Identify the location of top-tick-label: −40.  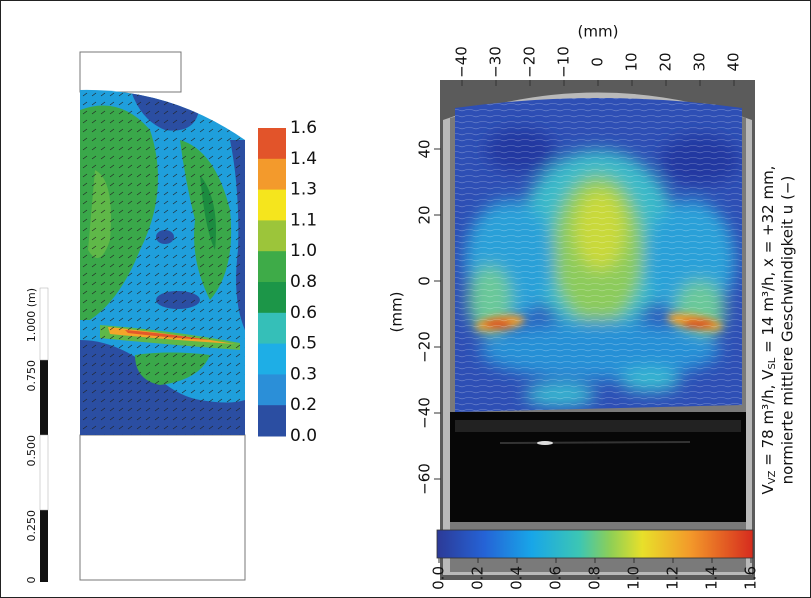
(462, 62).